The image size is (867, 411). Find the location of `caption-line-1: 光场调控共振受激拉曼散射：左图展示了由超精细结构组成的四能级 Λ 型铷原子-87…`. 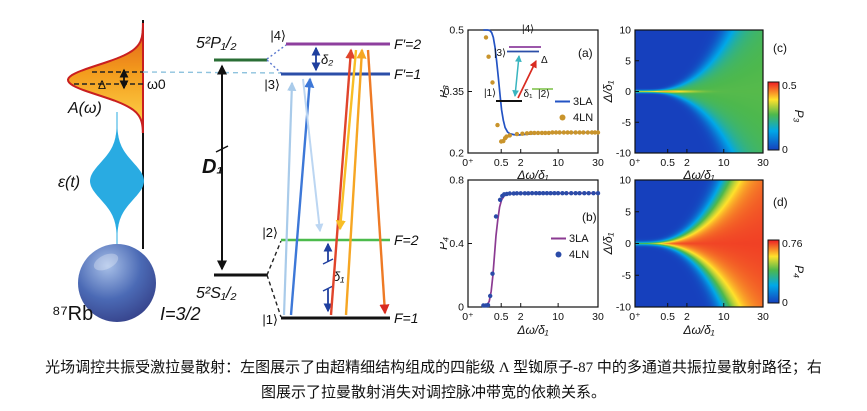

caption-line-1: 光场调控共振受激拉曼散射：左图展示了由超精细结构组成的四能级 Λ 型铷原子-87… is located at coordinates (433, 368).